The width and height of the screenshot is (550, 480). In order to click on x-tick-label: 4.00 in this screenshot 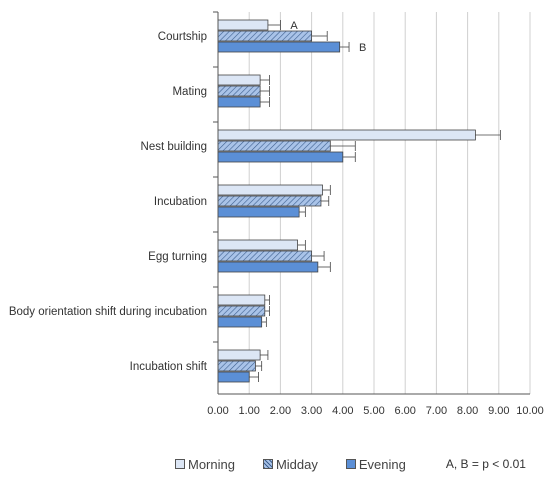, I will do `click(342, 411)`.